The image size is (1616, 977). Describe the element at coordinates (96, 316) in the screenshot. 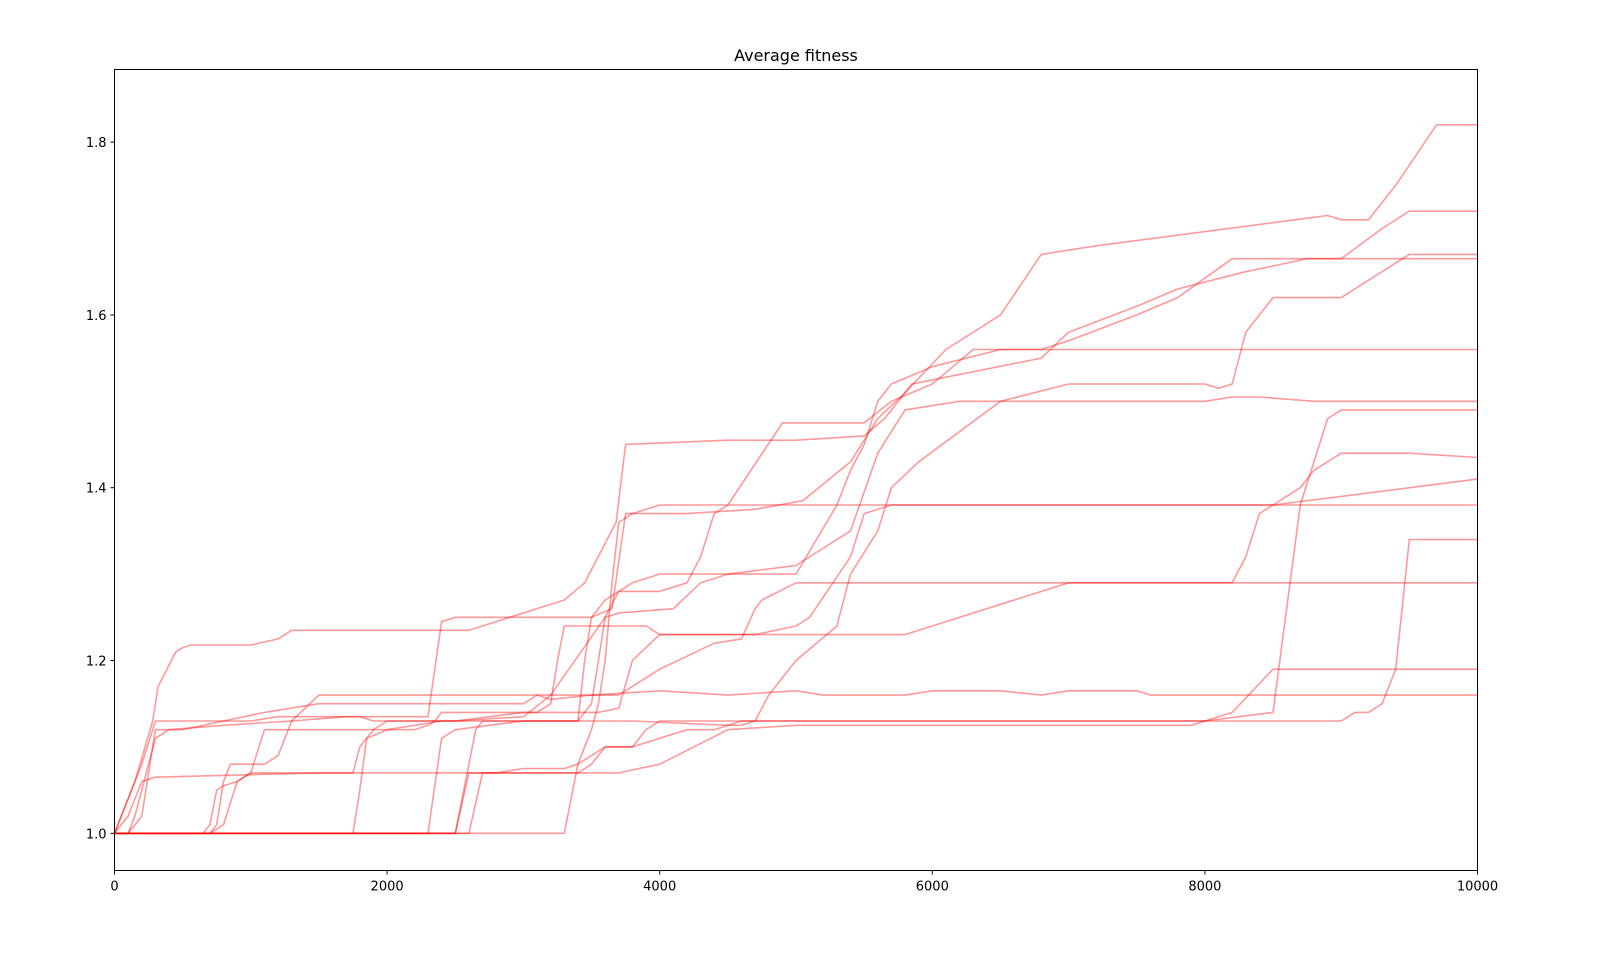

I see `y-tick-label: 1.6` at that location.